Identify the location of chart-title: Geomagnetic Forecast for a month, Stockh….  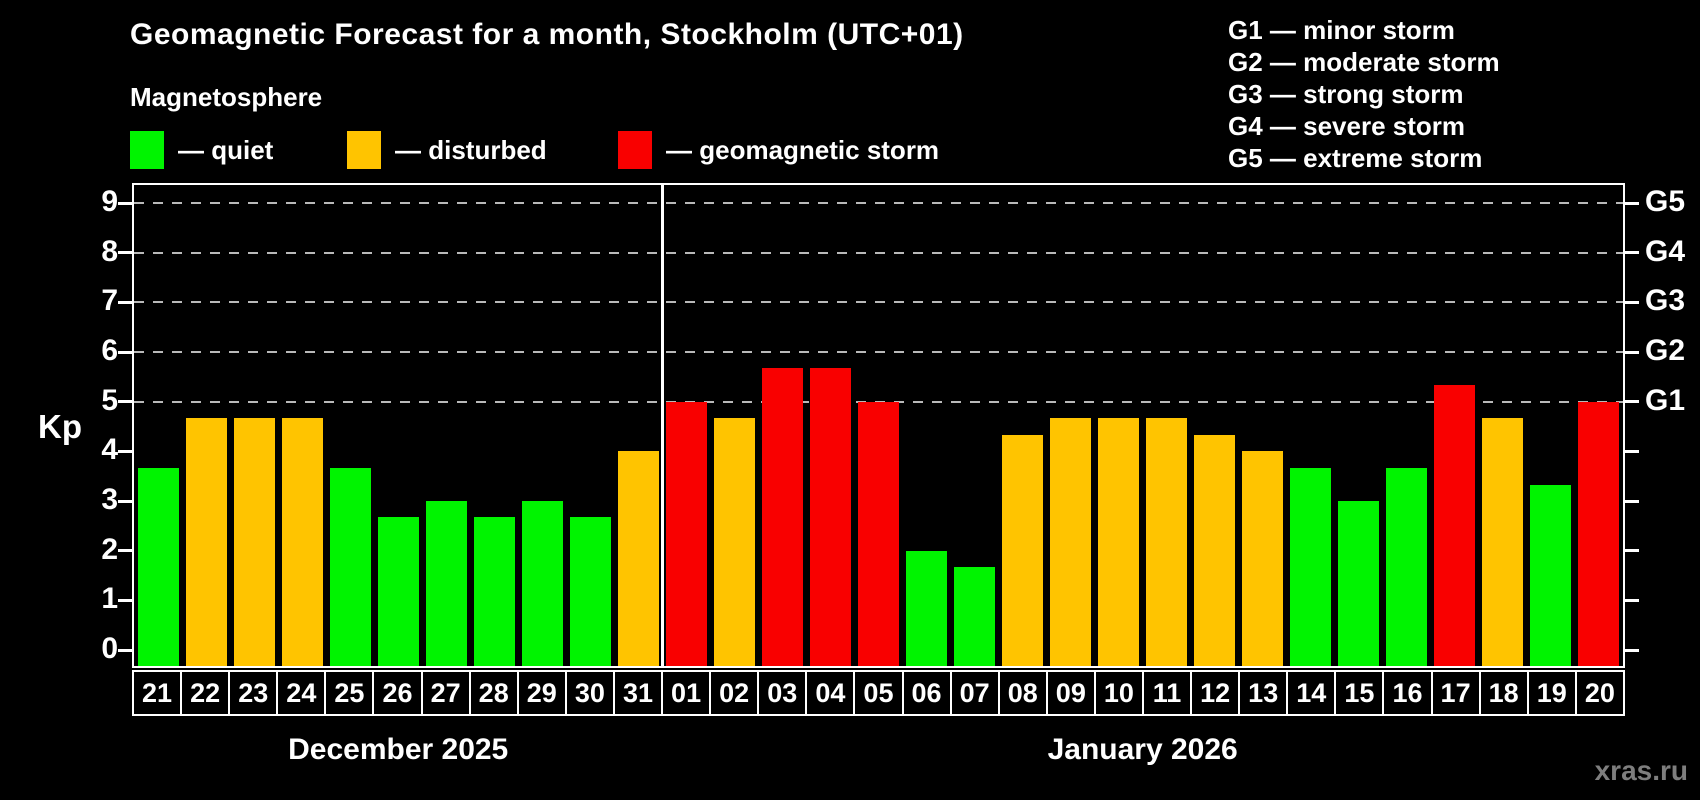
(547, 34).